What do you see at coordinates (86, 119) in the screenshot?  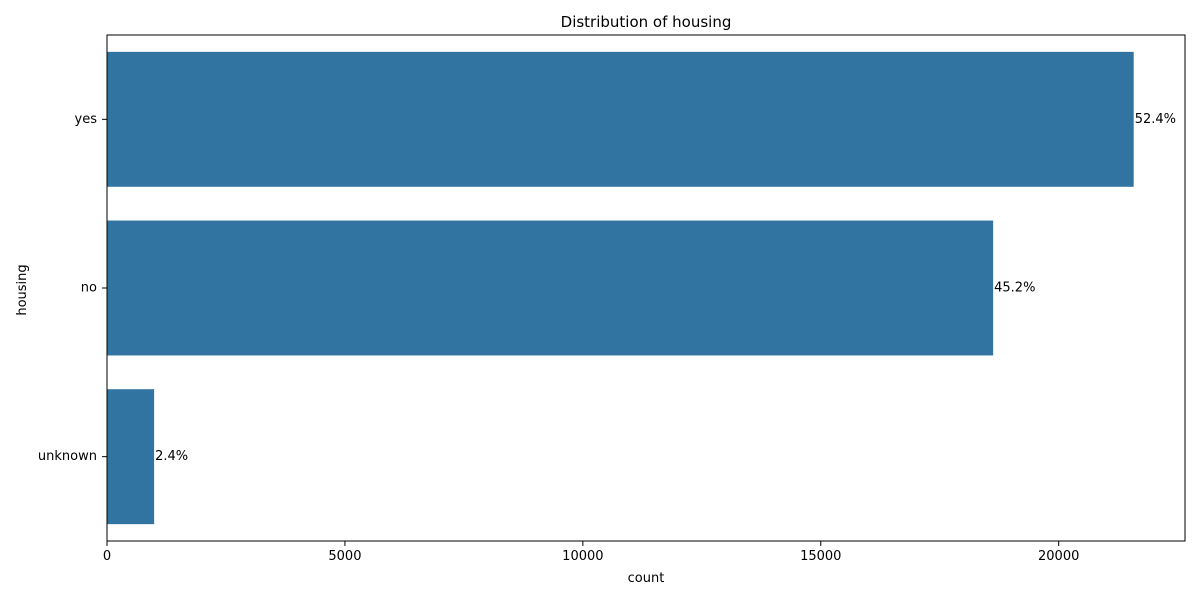 I see `y-tick-label-yes: yes` at bounding box center [86, 119].